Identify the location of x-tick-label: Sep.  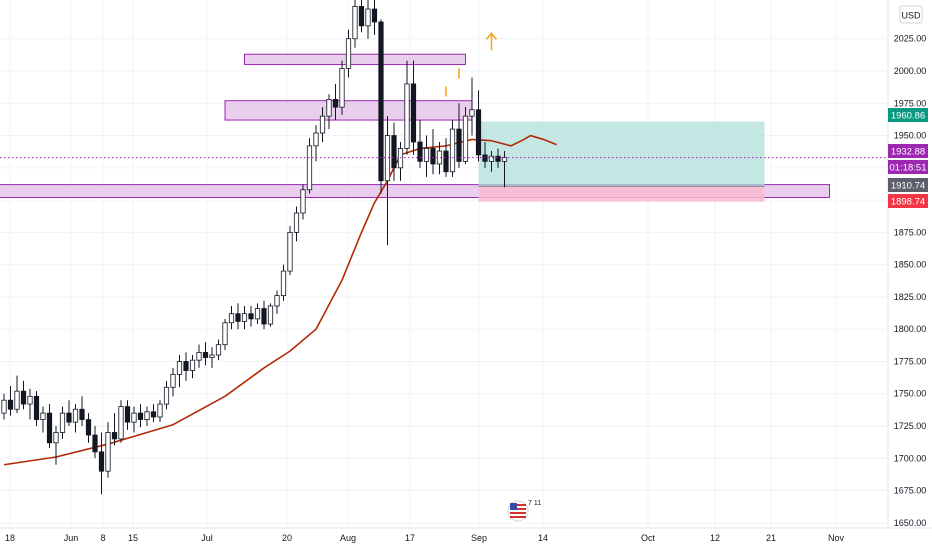
(479, 538).